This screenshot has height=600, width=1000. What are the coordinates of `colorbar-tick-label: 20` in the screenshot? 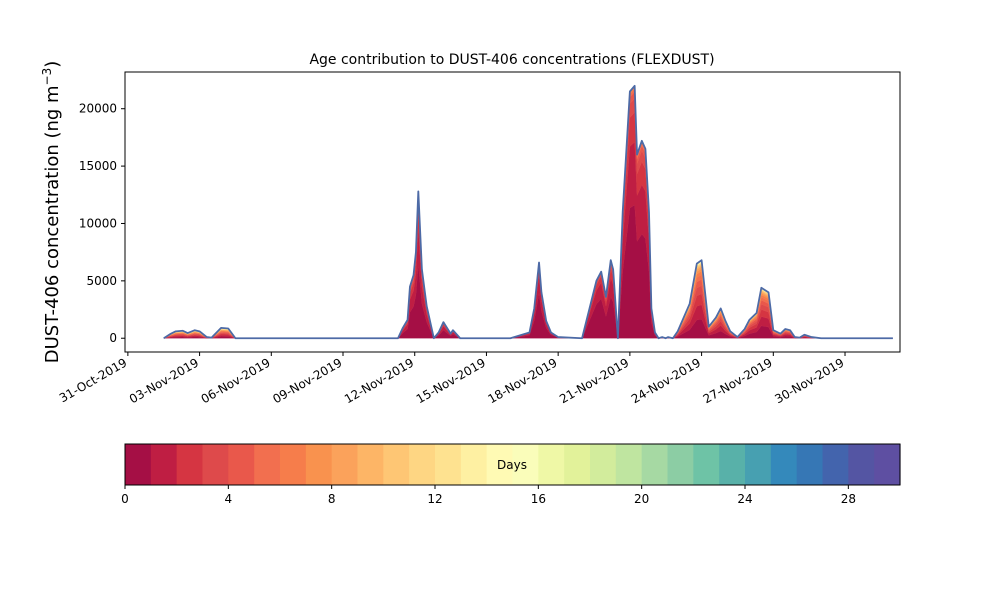 It's located at (641, 499).